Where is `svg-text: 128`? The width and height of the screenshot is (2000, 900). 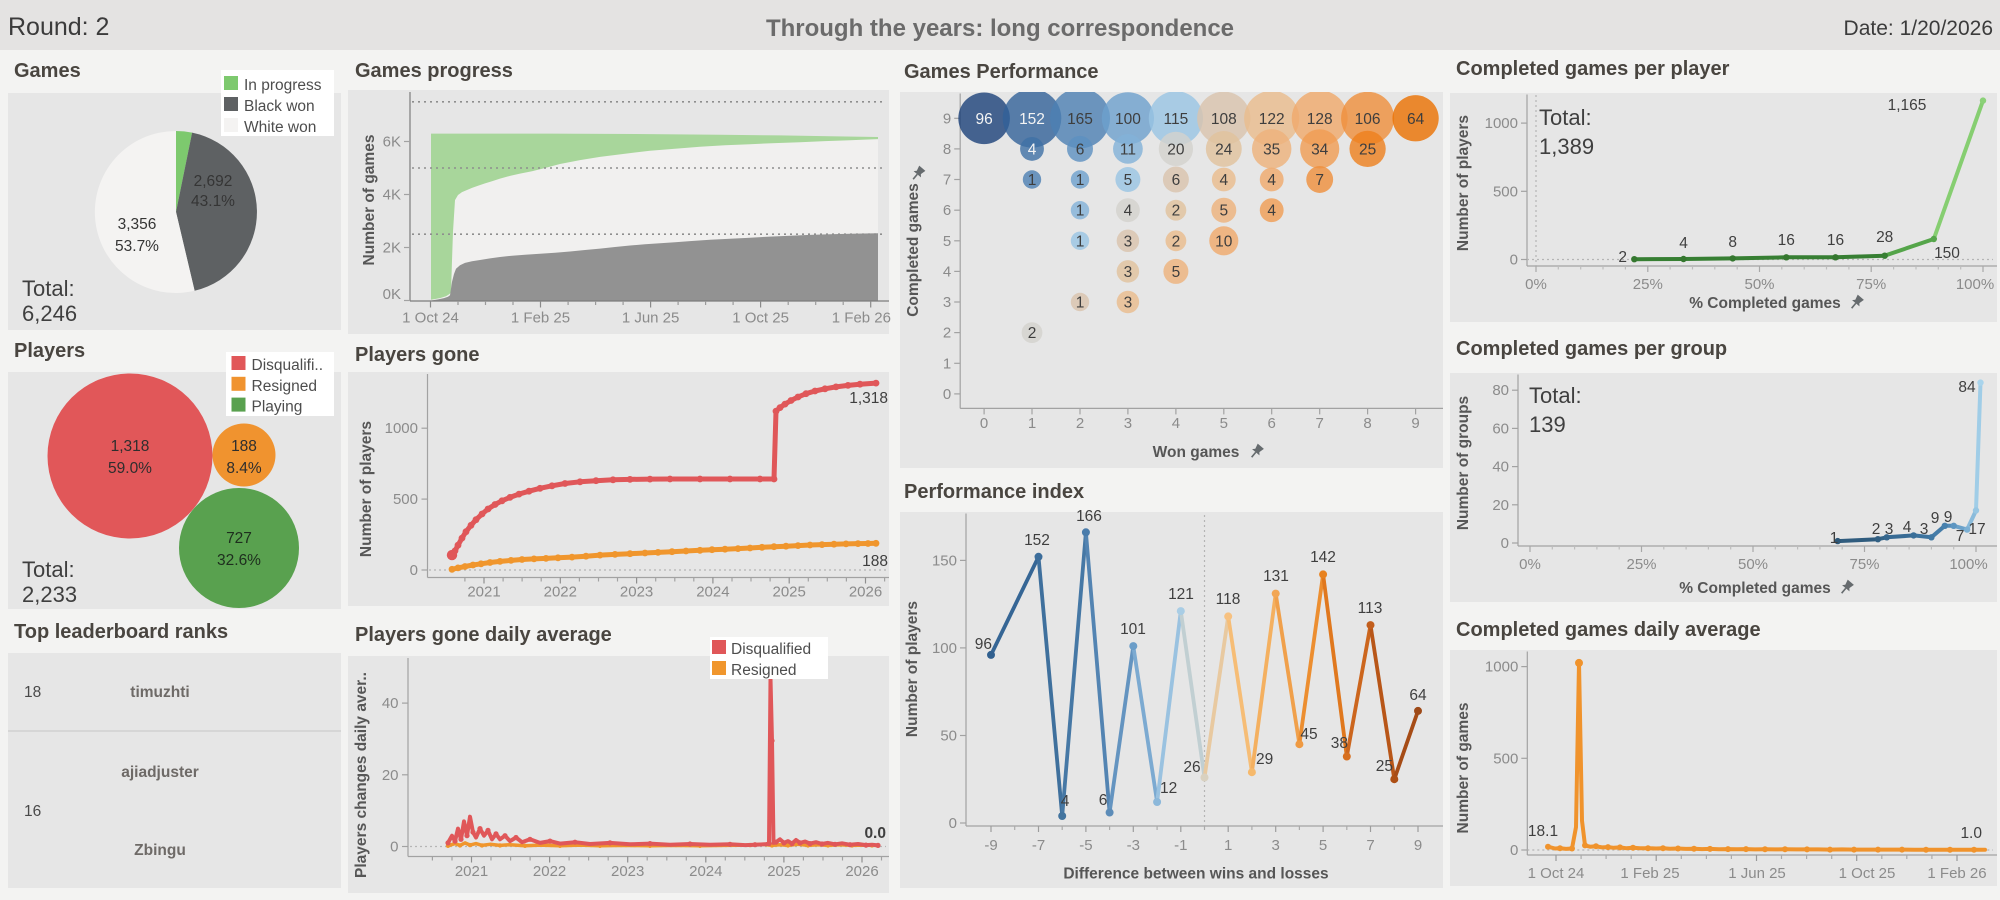
svg-text: 128 is located at coordinates (1320, 119).